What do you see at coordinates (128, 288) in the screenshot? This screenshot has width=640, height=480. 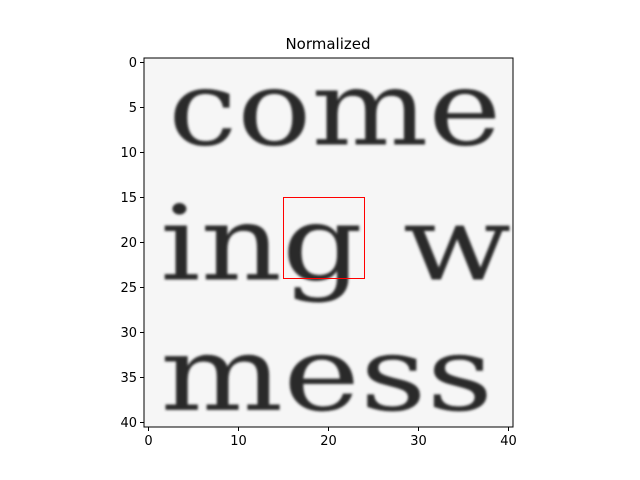 I see `y-tick-label: 25` at bounding box center [128, 288].